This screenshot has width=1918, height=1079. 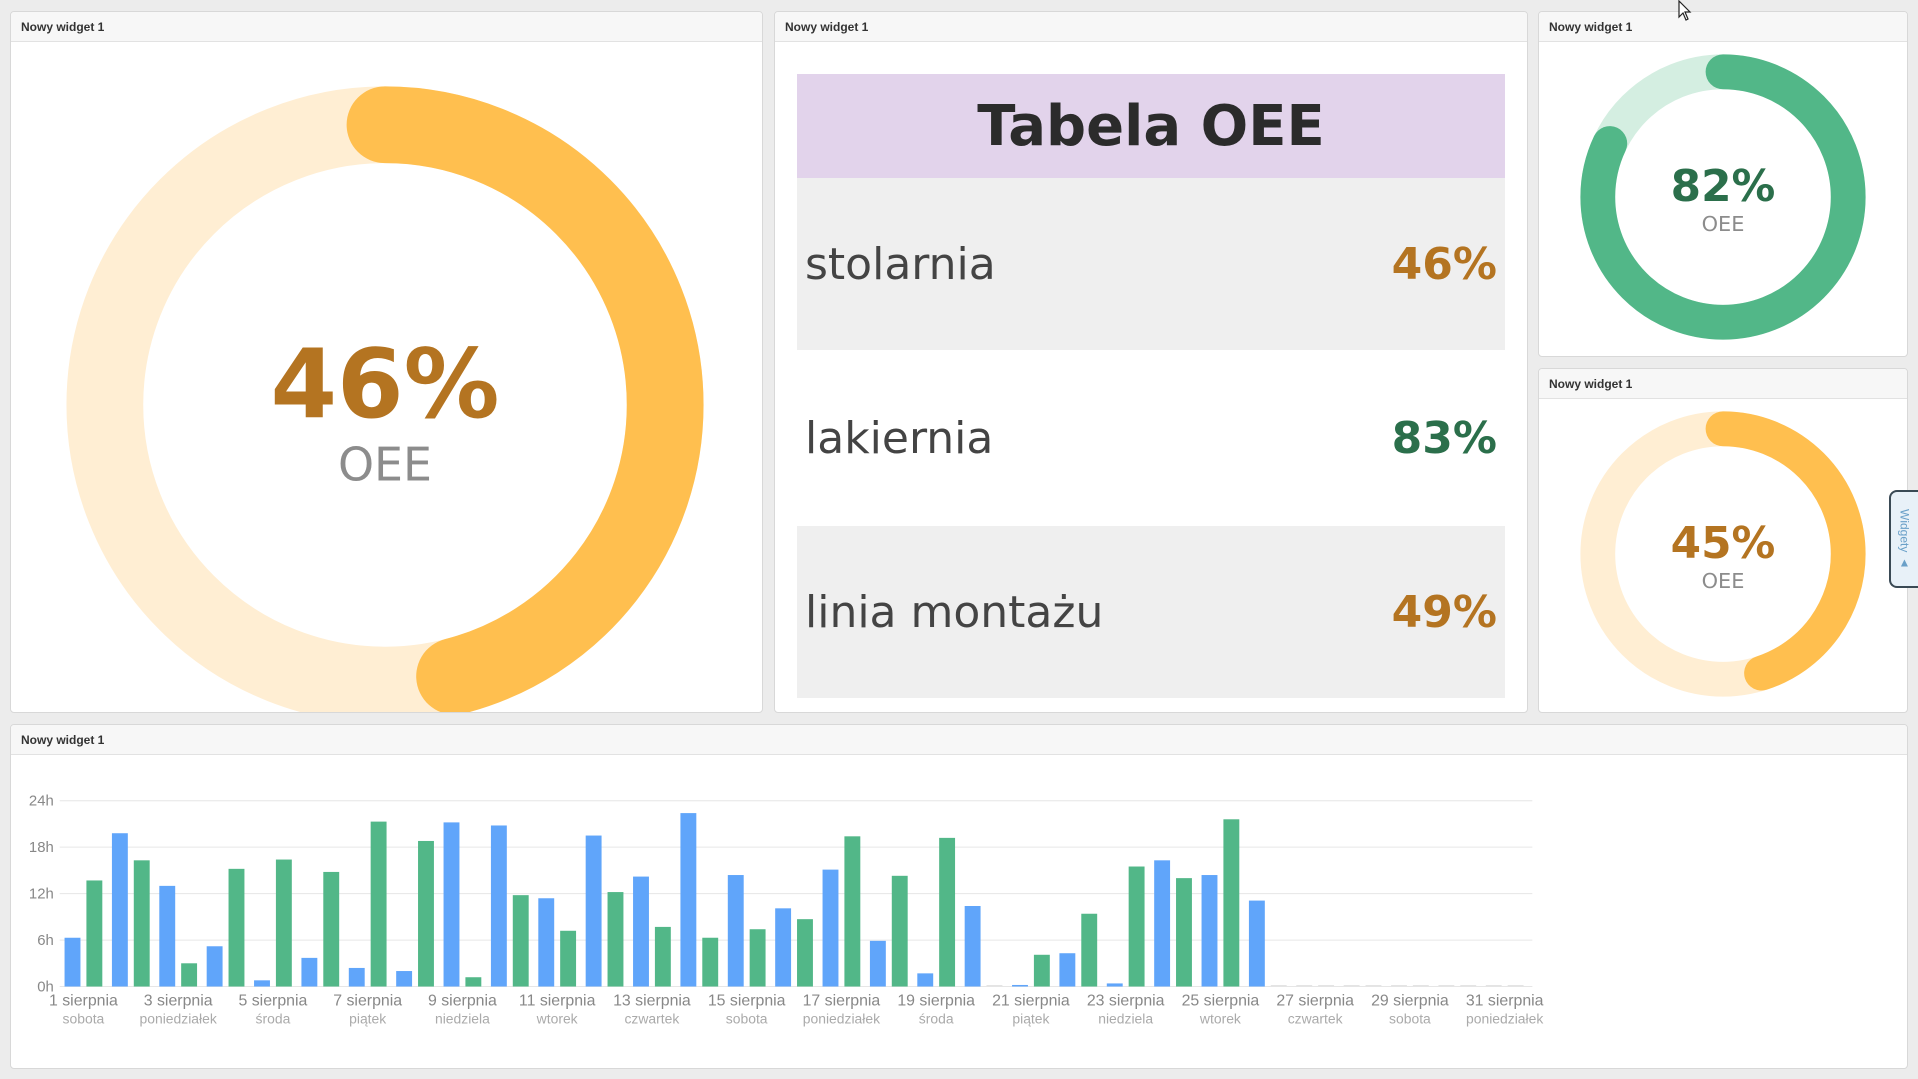 I want to click on x-tick-weekday: poniedziałek, so click(x=841, y=1018).